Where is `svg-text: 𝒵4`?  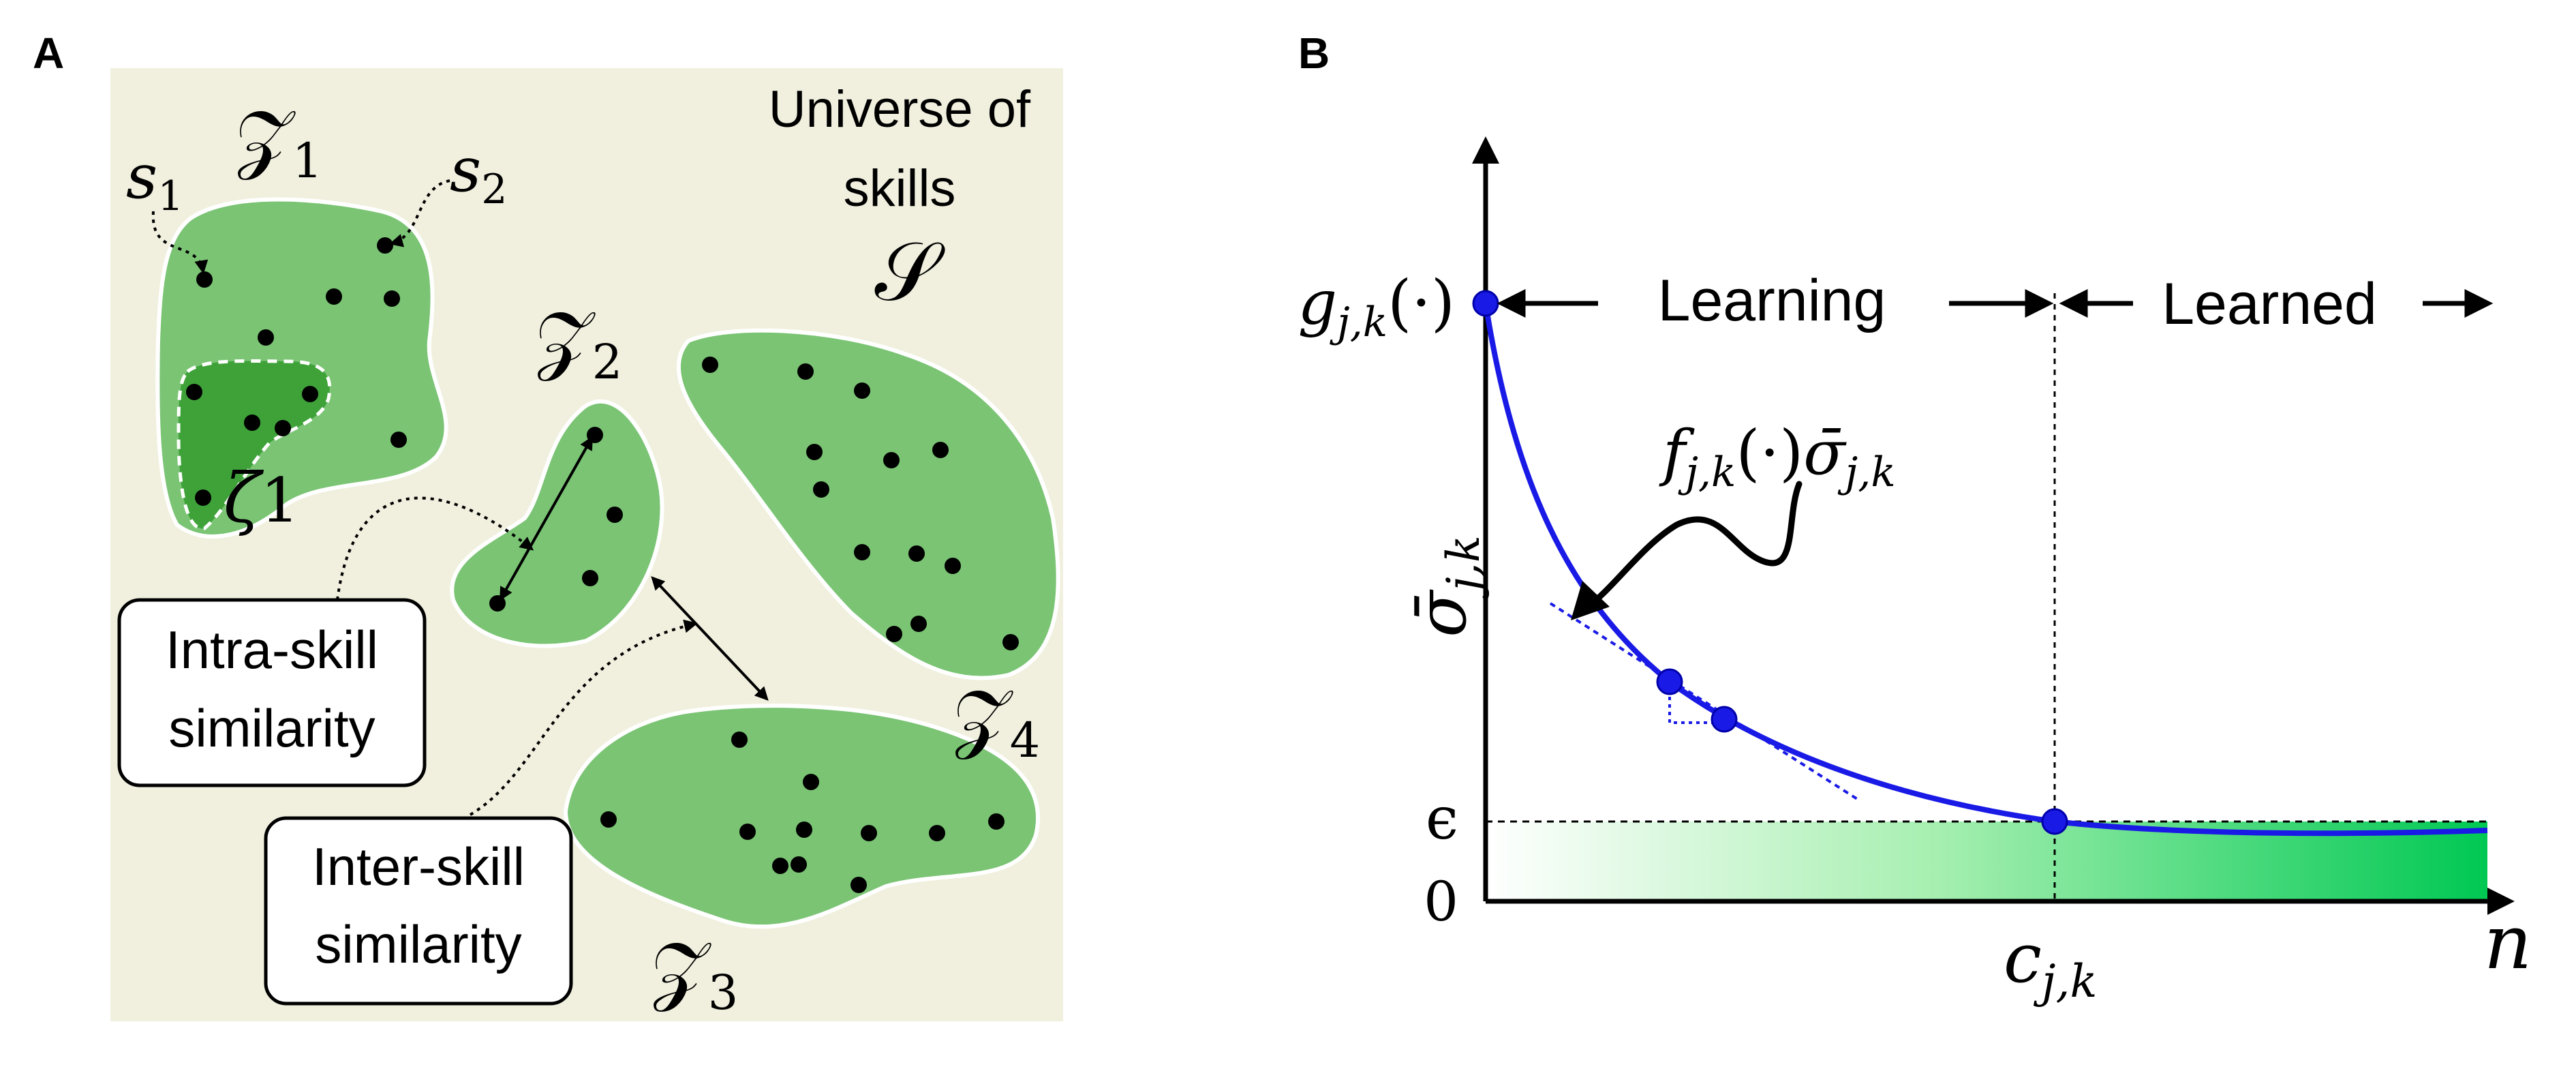 svg-text: 𝒵4 is located at coordinates (996, 721).